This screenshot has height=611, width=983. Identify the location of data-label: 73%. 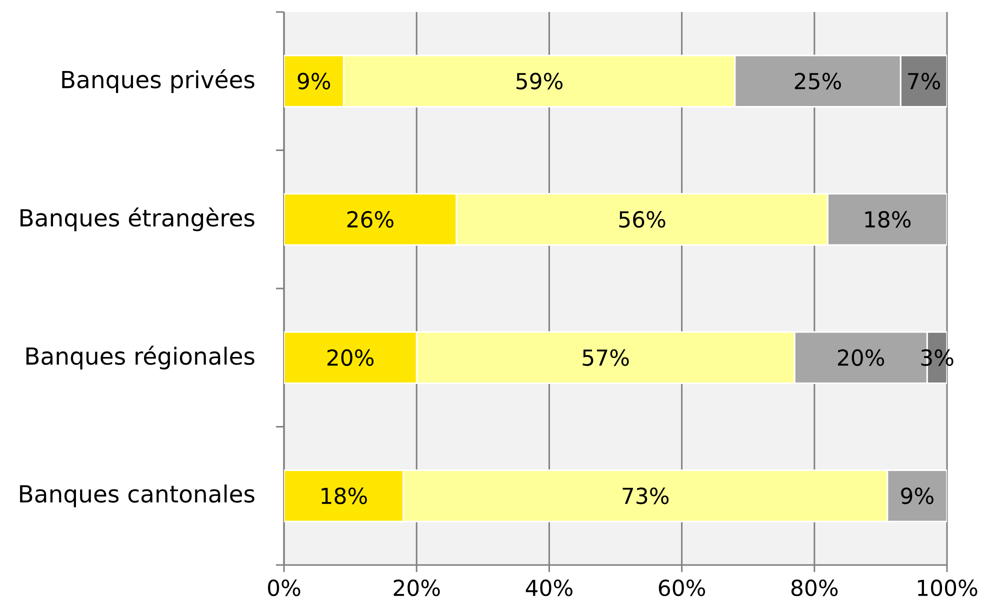
(645, 496).